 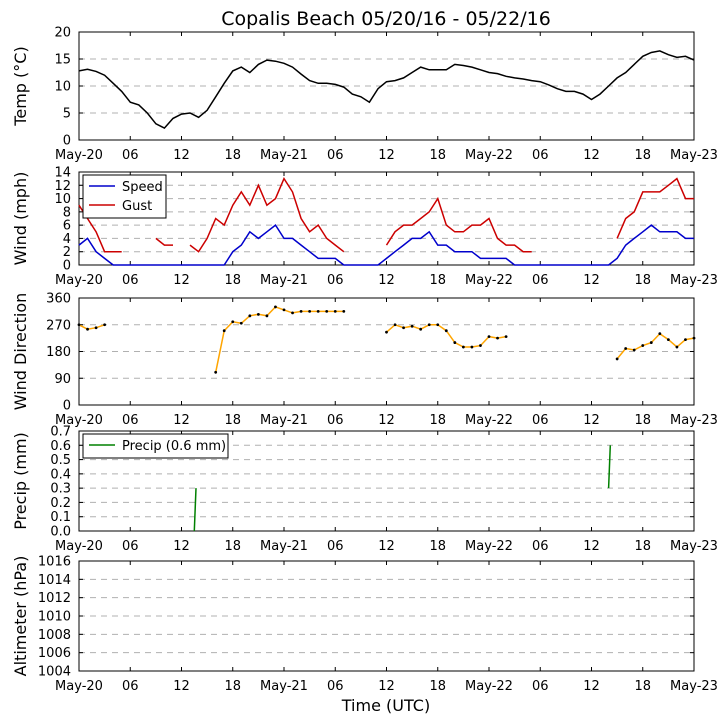 I want to click on y-tick-label: 1012, so click(x=54, y=598).